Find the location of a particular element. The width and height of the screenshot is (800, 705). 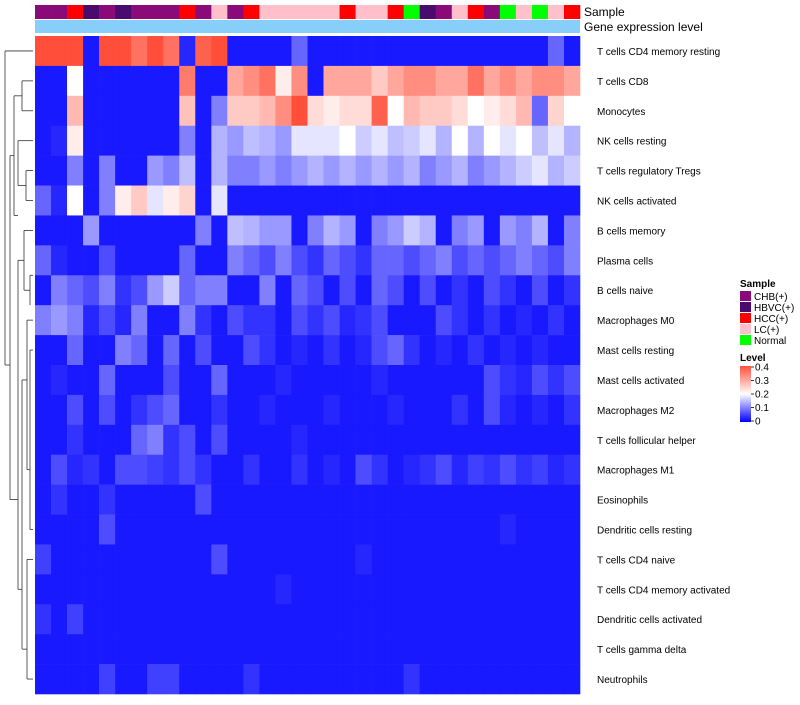

row-label: T cells CD4 naive is located at coordinates (636, 560).